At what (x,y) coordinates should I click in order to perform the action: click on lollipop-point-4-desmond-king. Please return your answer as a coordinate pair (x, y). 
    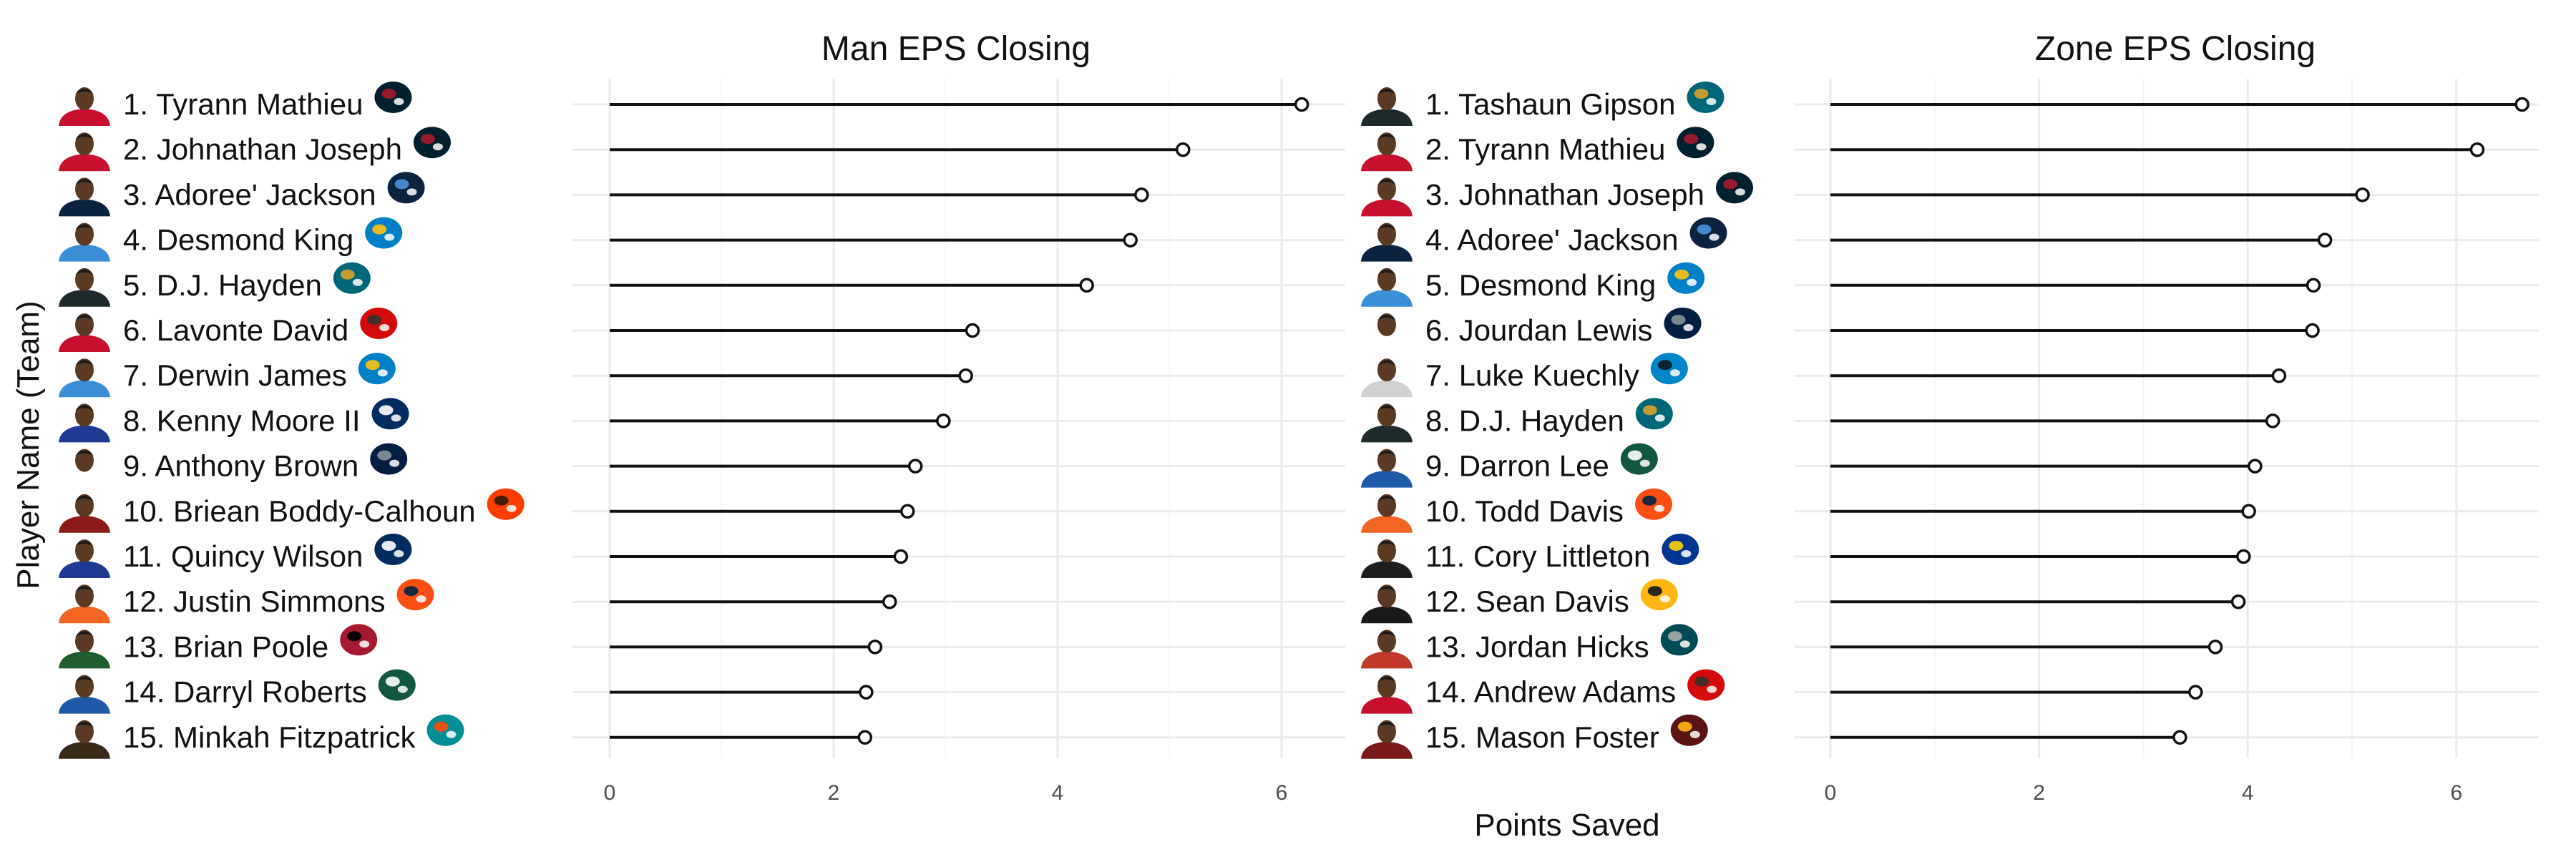
    Looking at the image, I should click on (1130, 240).